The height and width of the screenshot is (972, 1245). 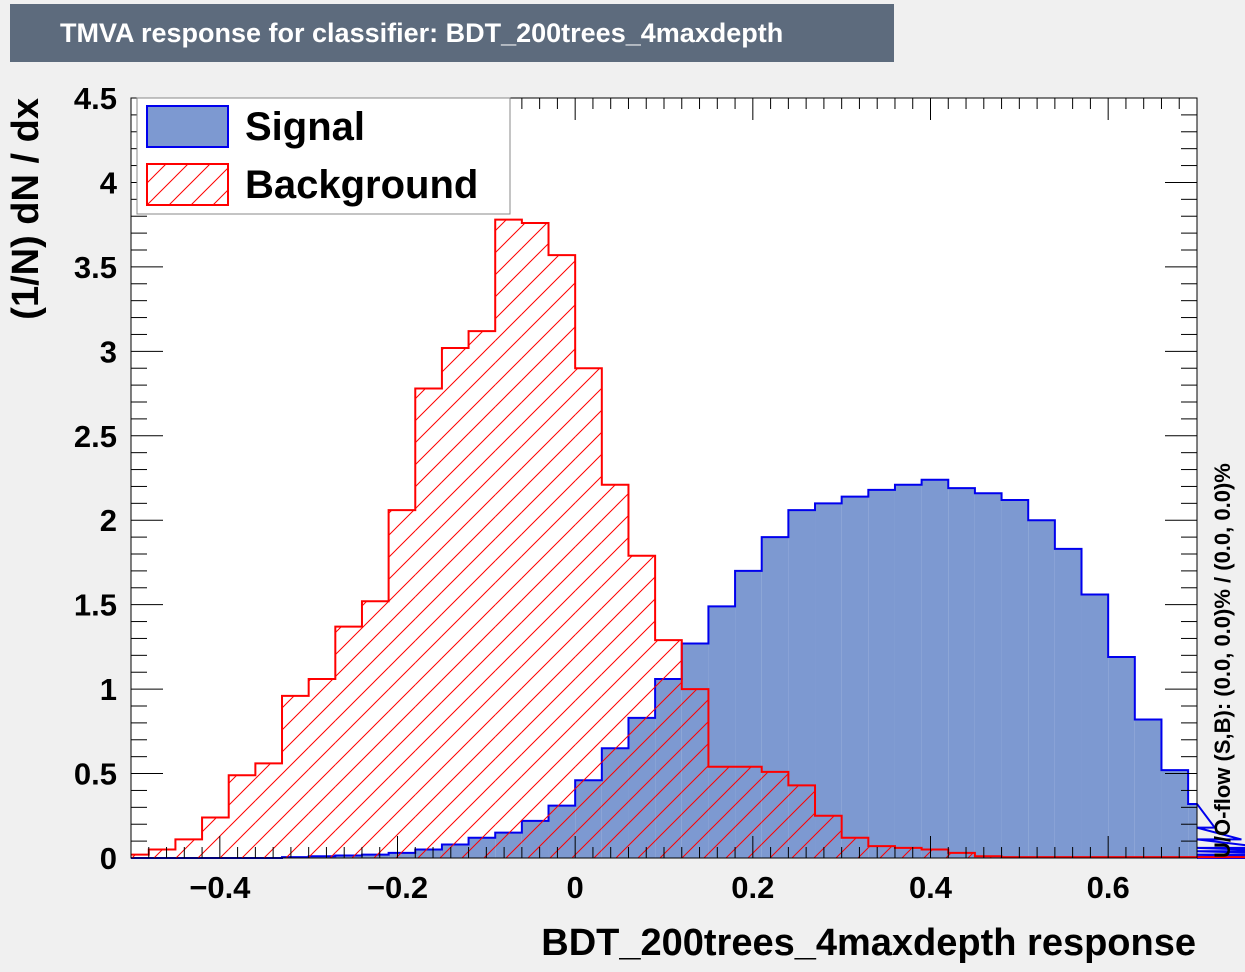 What do you see at coordinates (220, 887) in the screenshot?
I see `x-tick-label: −0.4` at bounding box center [220, 887].